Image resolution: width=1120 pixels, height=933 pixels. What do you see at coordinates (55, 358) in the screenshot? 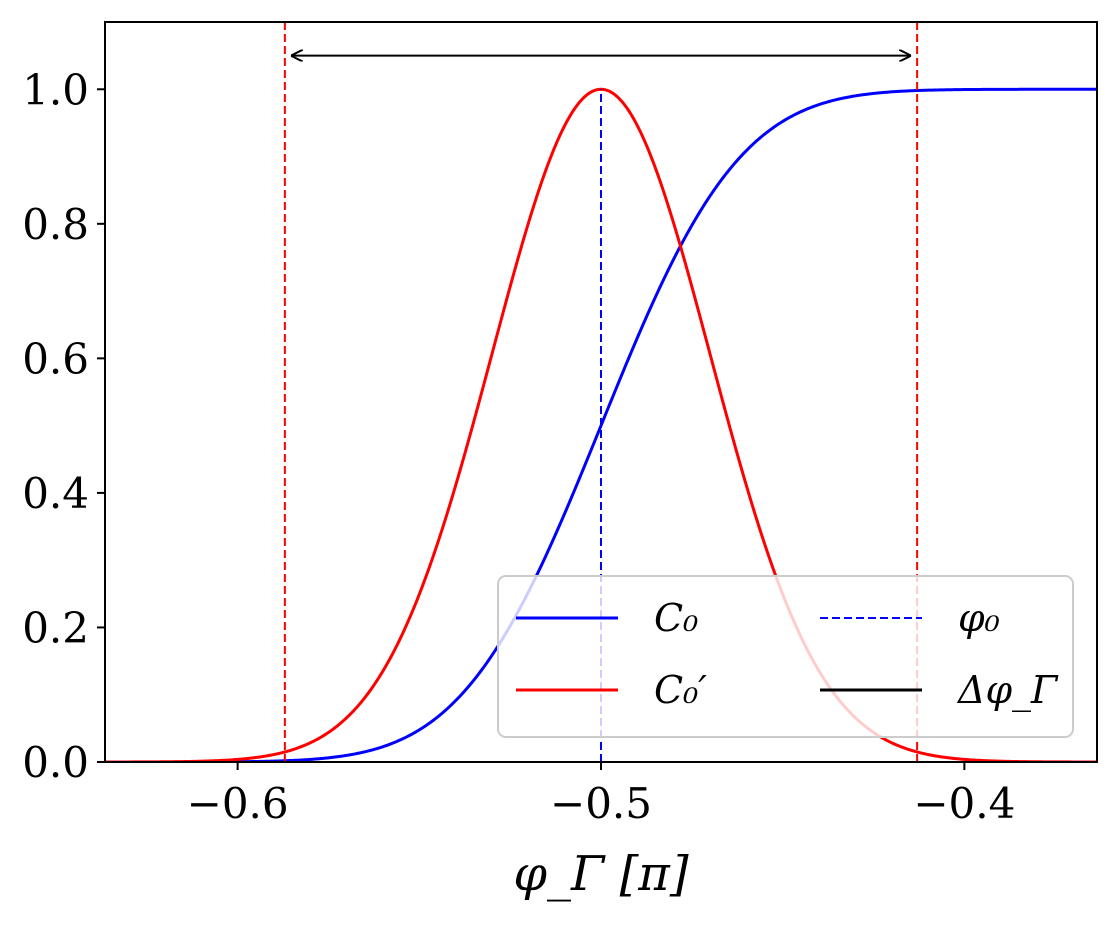
I see `y-tick-label: 0.6` at bounding box center [55, 358].